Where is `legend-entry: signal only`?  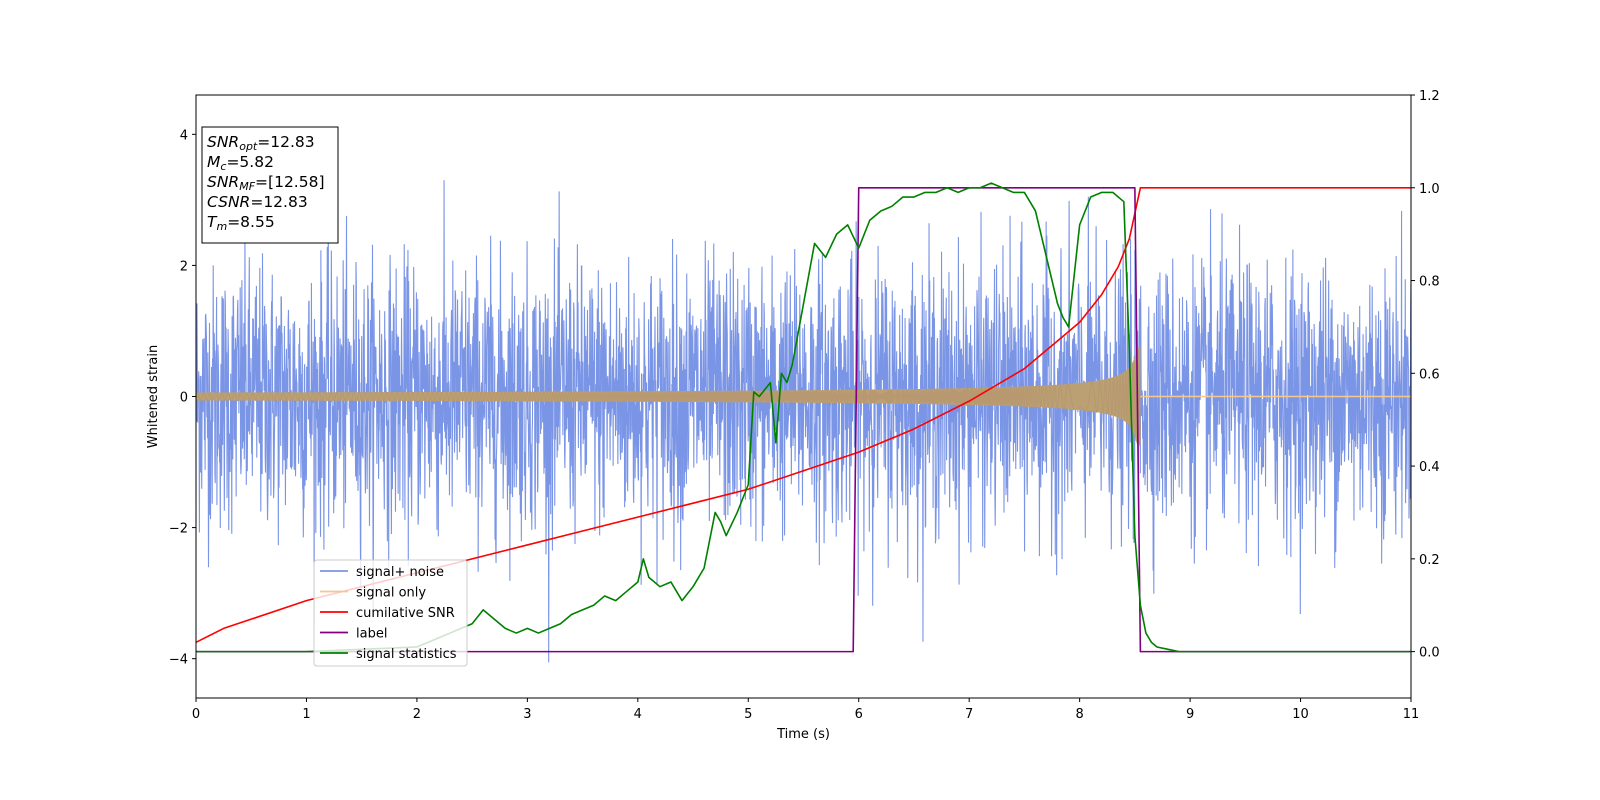
legend-entry: signal only is located at coordinates (391, 593).